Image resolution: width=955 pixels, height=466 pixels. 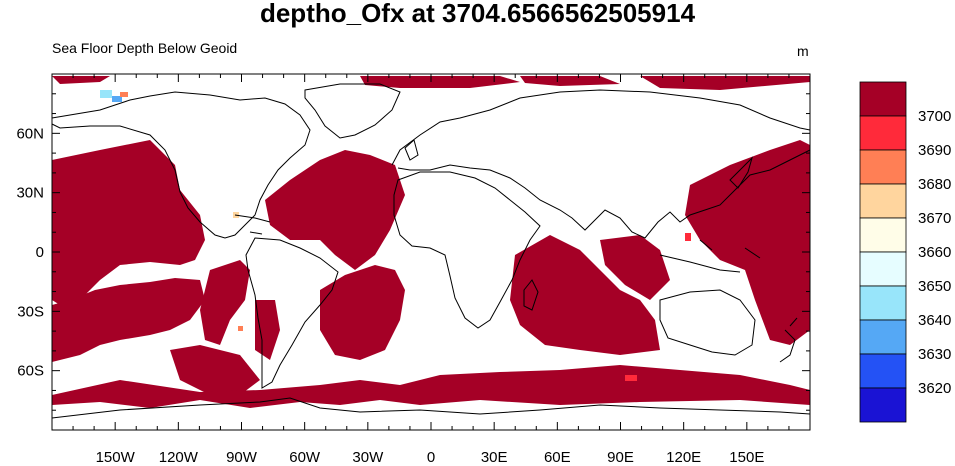 I want to click on plot-title: deptho_Ofx at 3704.6566562505914, so click(x=477, y=14).